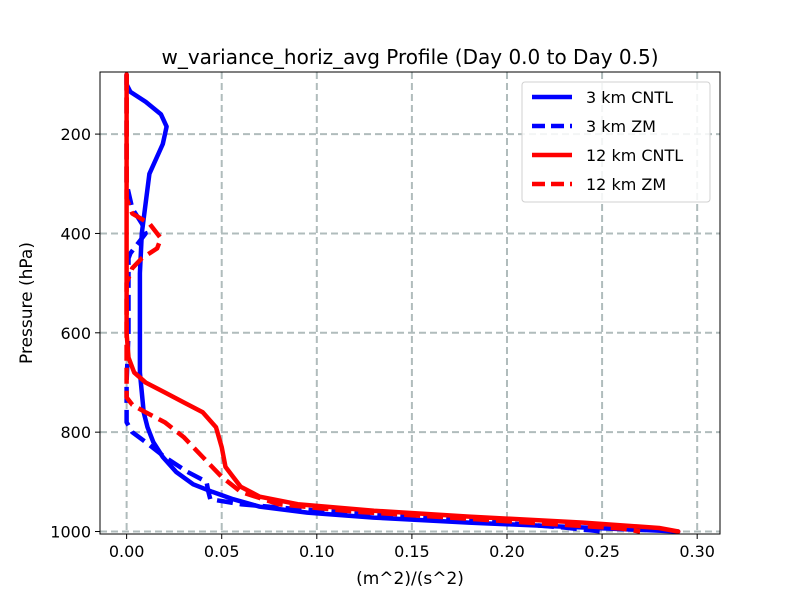 This screenshot has height=600, width=800. Describe the element at coordinates (127, 551) in the screenshot. I see `x-tick-label: 0.00` at that location.